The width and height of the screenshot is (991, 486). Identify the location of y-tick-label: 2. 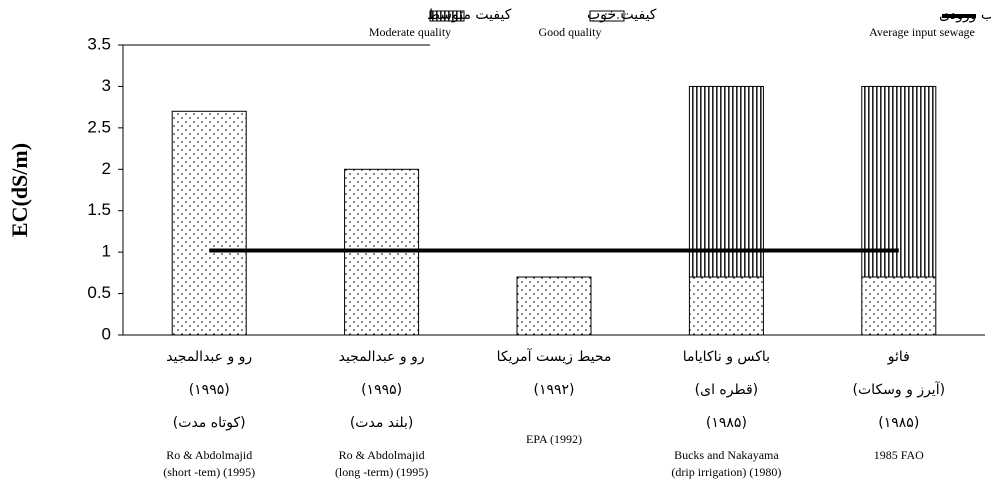
(106, 168).